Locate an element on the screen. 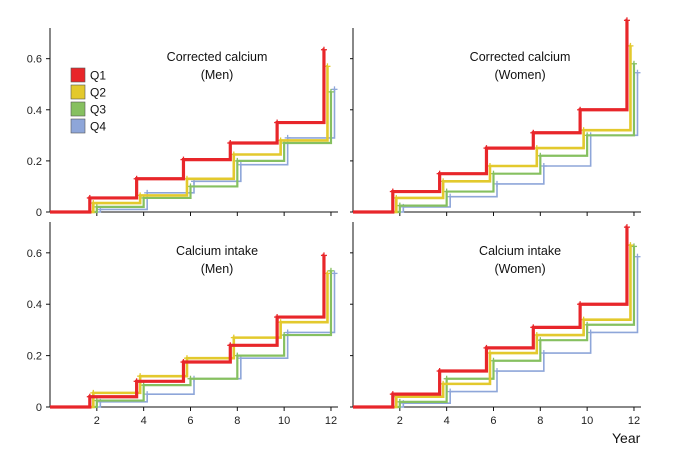 The height and width of the screenshot is (454, 680). legend-label-q3: Q3 is located at coordinates (98, 110).